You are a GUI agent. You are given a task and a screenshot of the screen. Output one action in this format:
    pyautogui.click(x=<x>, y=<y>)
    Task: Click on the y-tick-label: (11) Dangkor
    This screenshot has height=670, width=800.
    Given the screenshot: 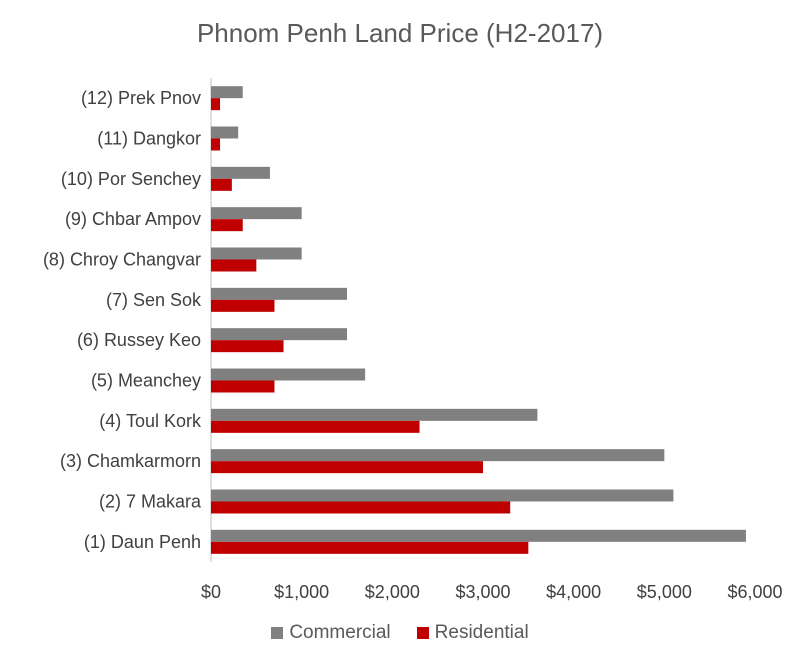 What is the action you would take?
    pyautogui.click(x=149, y=139)
    